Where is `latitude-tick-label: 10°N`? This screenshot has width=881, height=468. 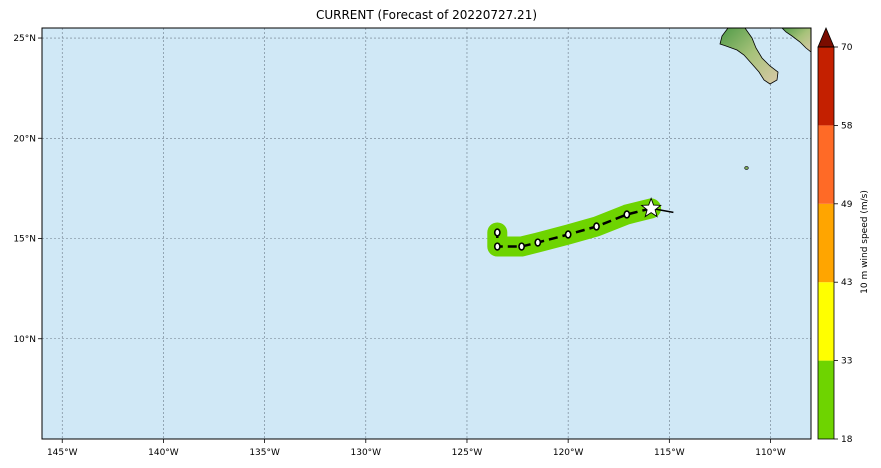
latitude-tick-label: 10°N is located at coordinates (24, 340).